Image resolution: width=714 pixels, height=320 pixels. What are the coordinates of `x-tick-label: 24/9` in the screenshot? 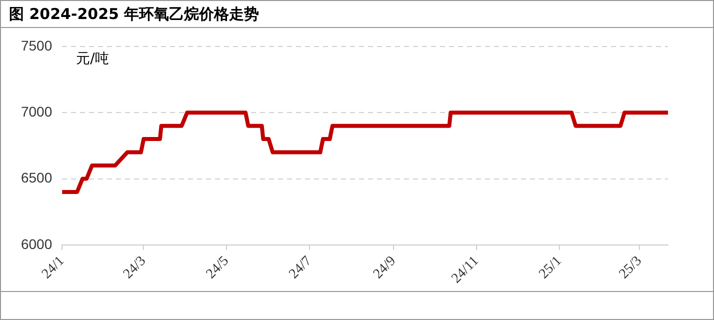 It's located at (385, 268).